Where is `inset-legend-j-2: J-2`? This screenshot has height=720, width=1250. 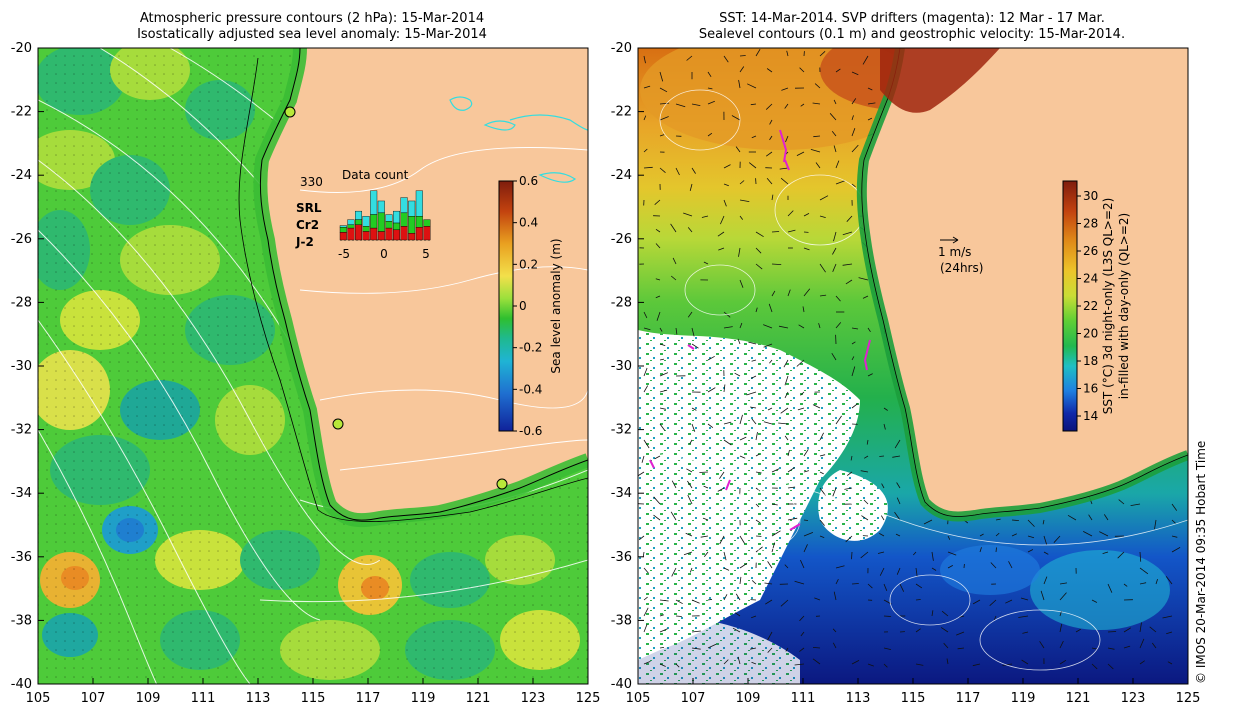 inset-legend-j-2: J-2 is located at coordinates (304, 242).